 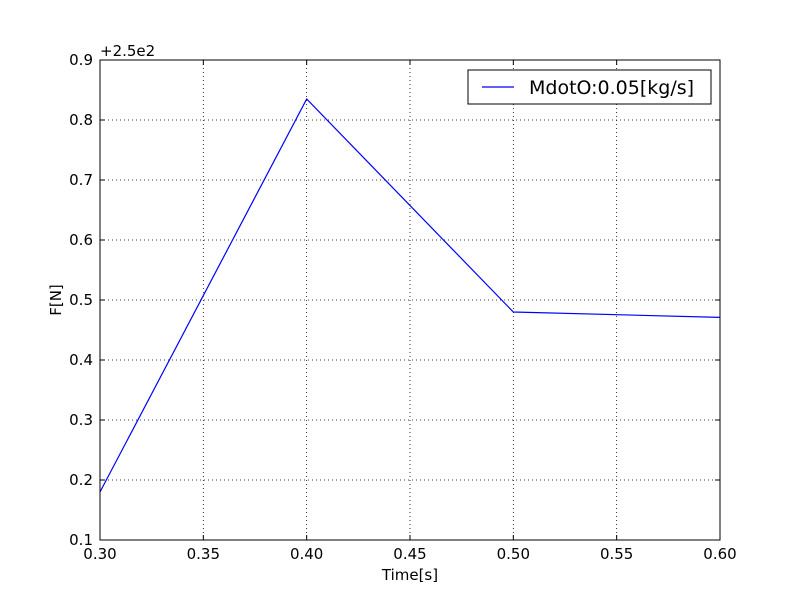 What do you see at coordinates (409, 575) in the screenshot?
I see `x-axis-title: Time[s]` at bounding box center [409, 575].